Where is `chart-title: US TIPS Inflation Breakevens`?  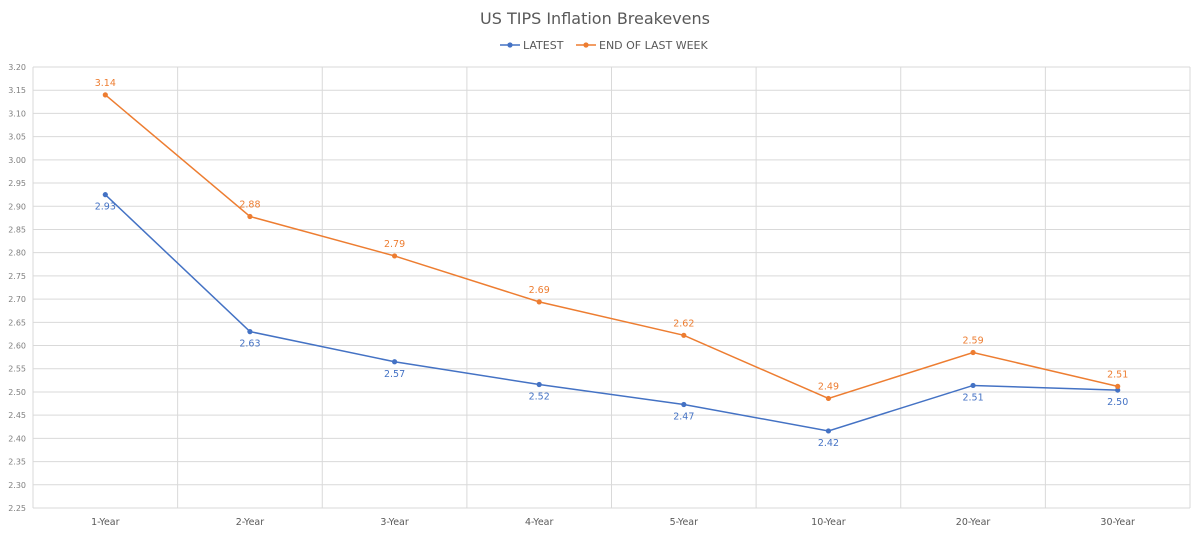
chart-title: US TIPS Inflation Breakevens is located at coordinates (595, 18).